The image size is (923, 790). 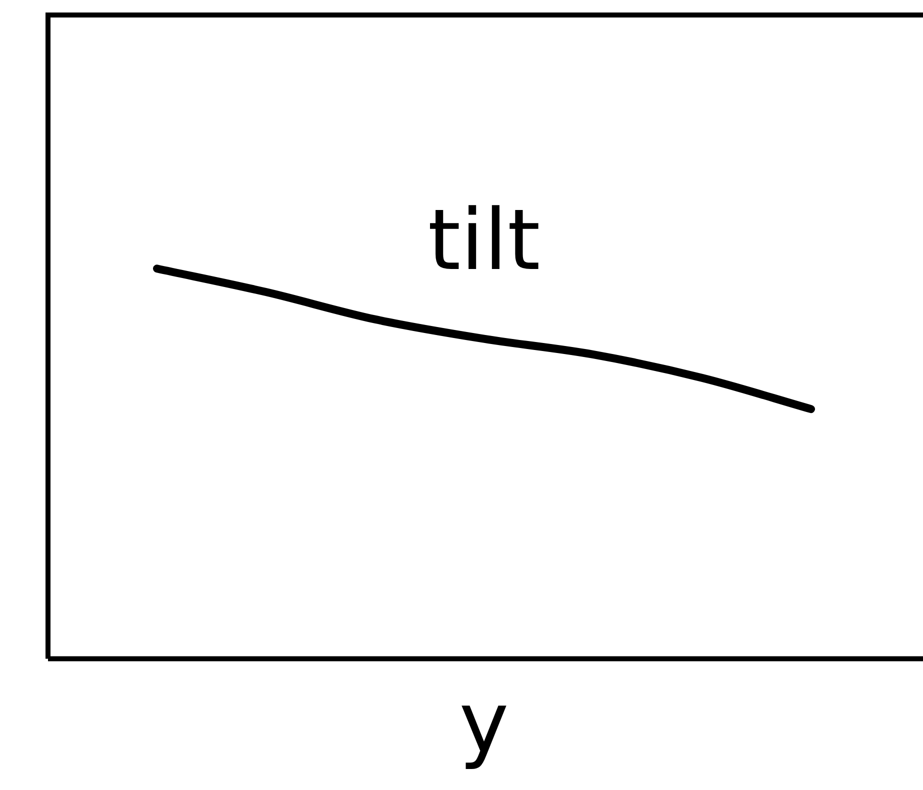 What do you see at coordinates (484, 722) in the screenshot?
I see `x-axis-title: y` at bounding box center [484, 722].